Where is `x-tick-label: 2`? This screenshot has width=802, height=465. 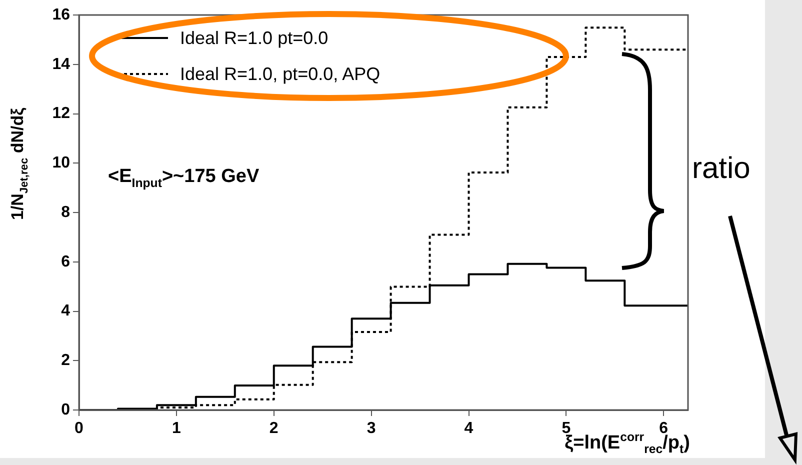 x-tick-label: 2 is located at coordinates (273, 429).